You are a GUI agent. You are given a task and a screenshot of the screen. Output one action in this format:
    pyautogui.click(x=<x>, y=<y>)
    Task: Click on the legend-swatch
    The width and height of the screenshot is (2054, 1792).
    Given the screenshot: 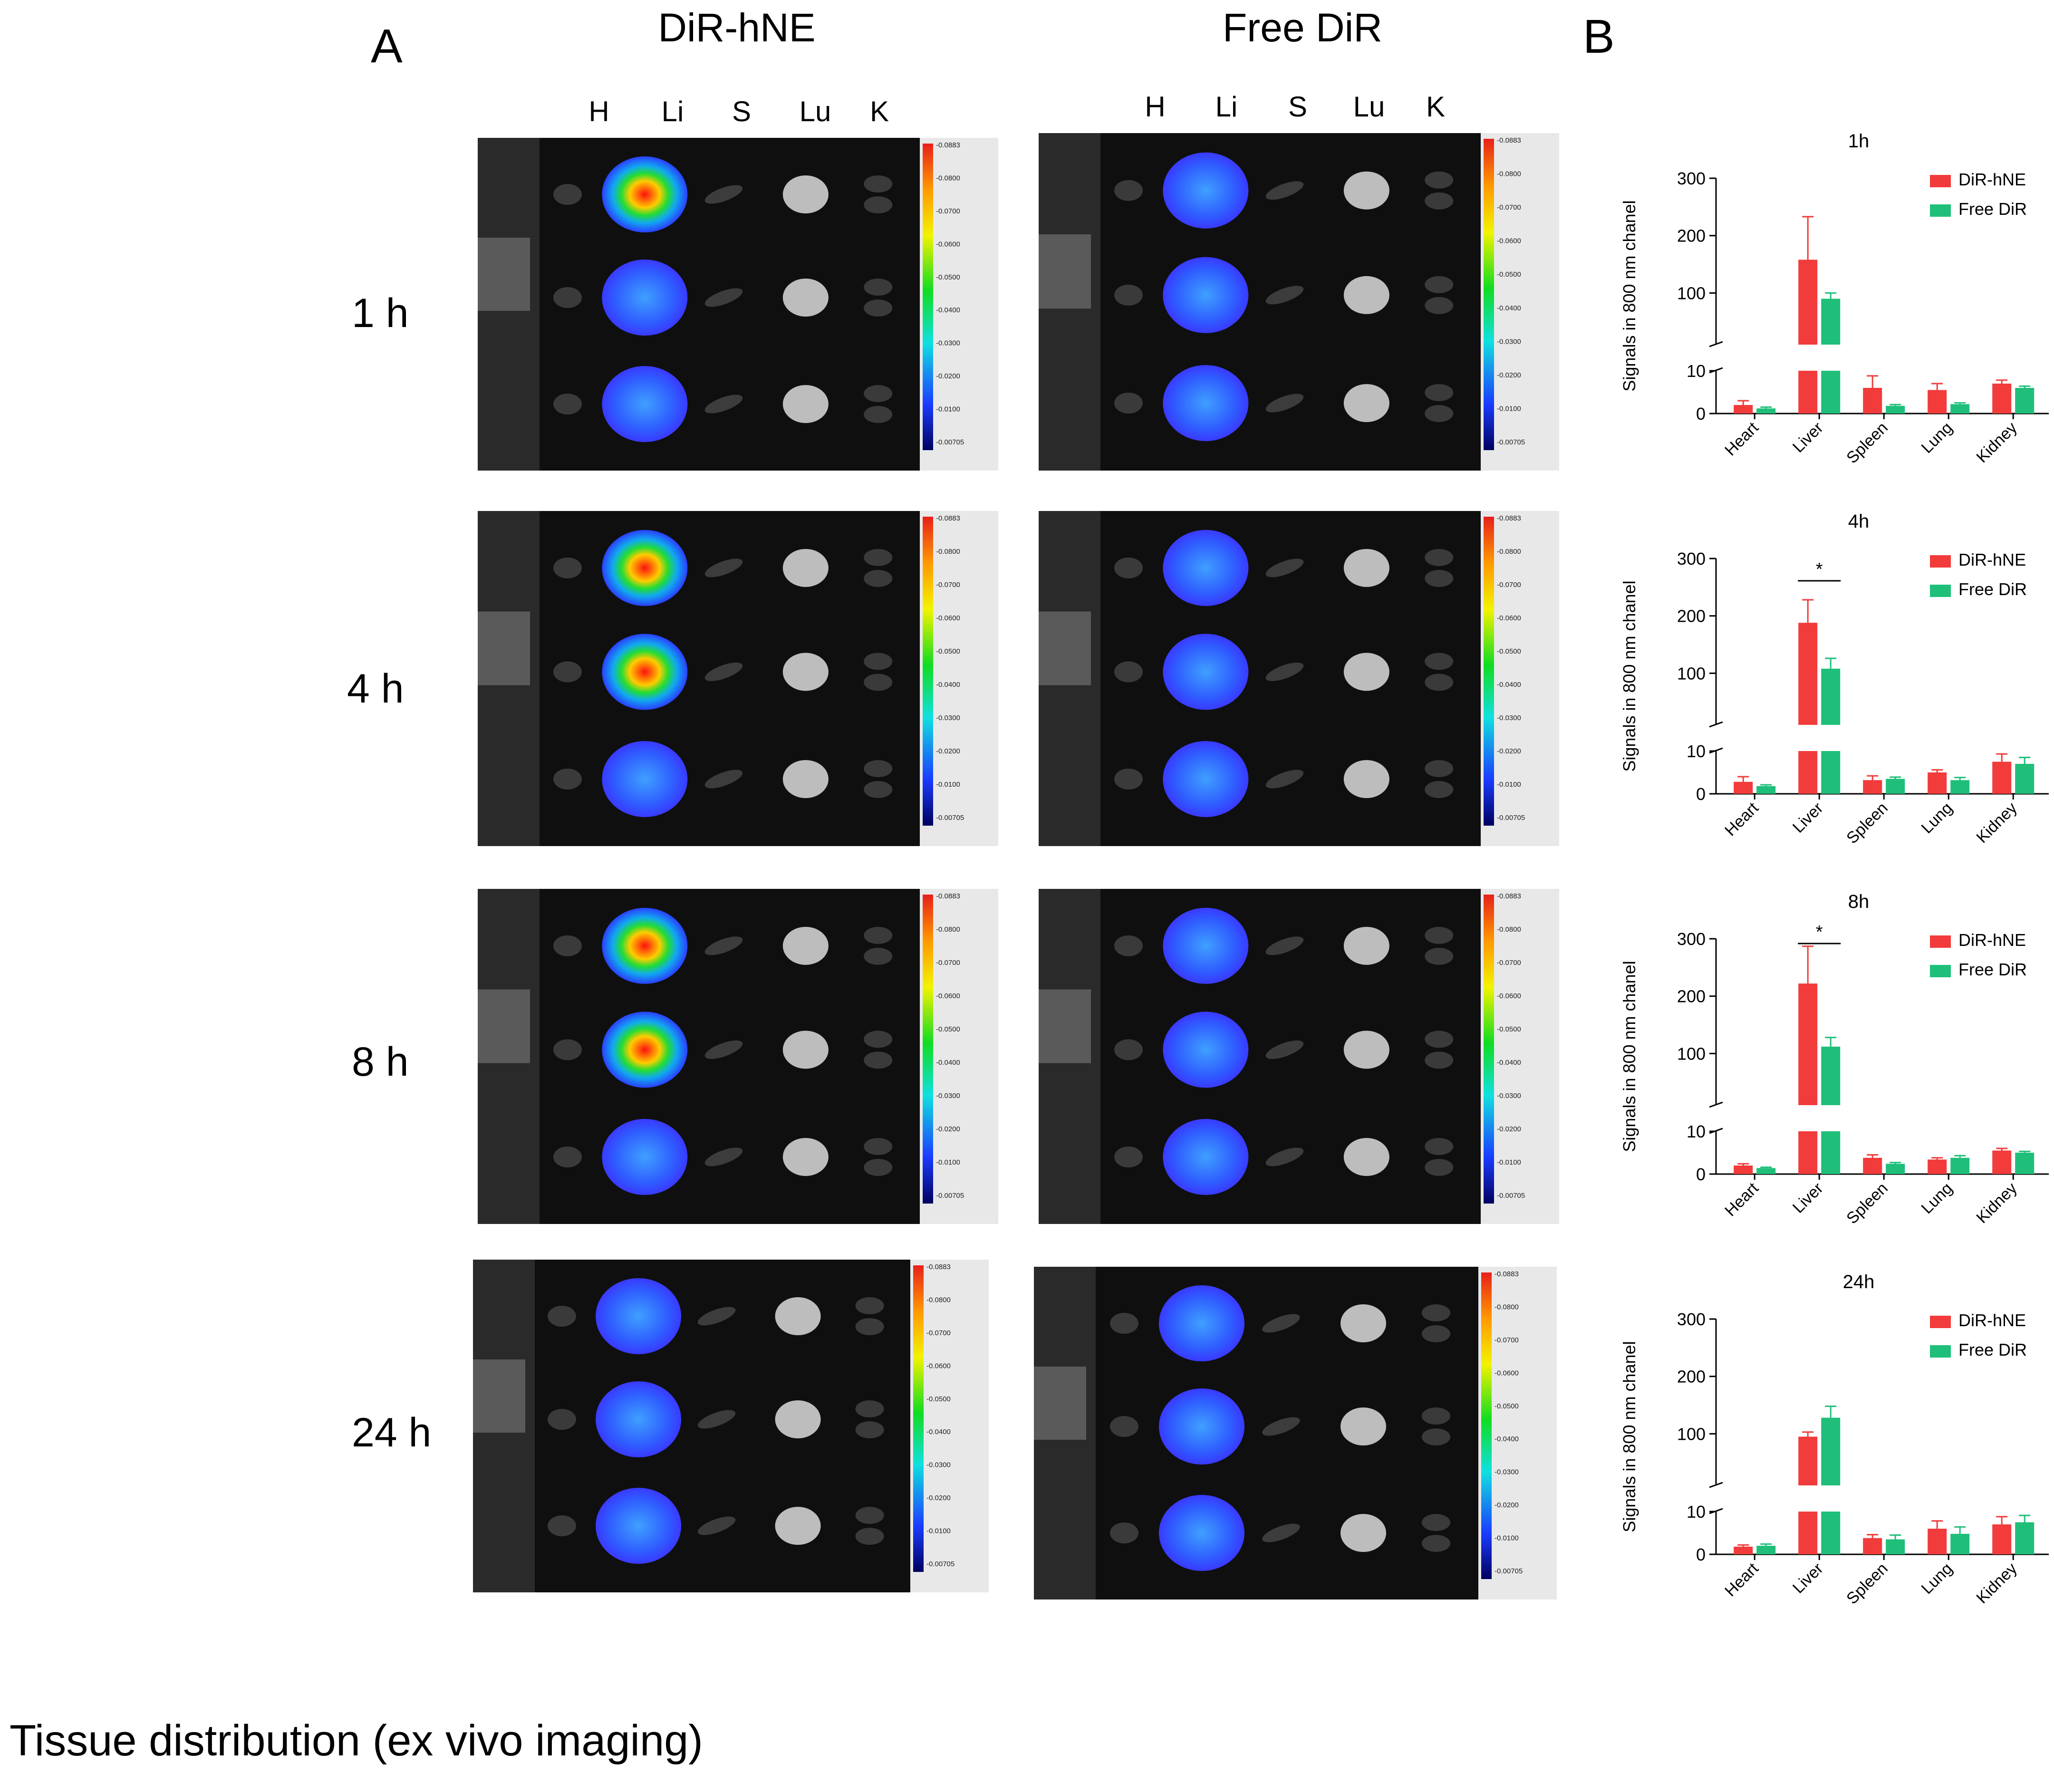 What is the action you would take?
    pyautogui.click(x=1941, y=210)
    